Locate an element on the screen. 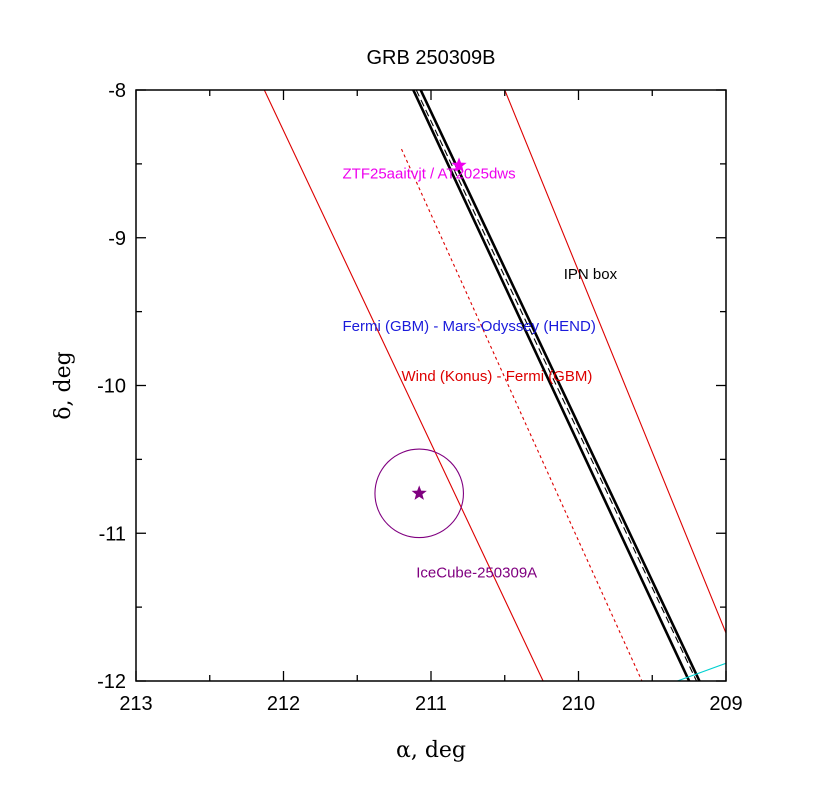 The height and width of the screenshot is (805, 813). annotation-3: Wind (Konus) - Fermi (GBM) is located at coordinates (497, 376).